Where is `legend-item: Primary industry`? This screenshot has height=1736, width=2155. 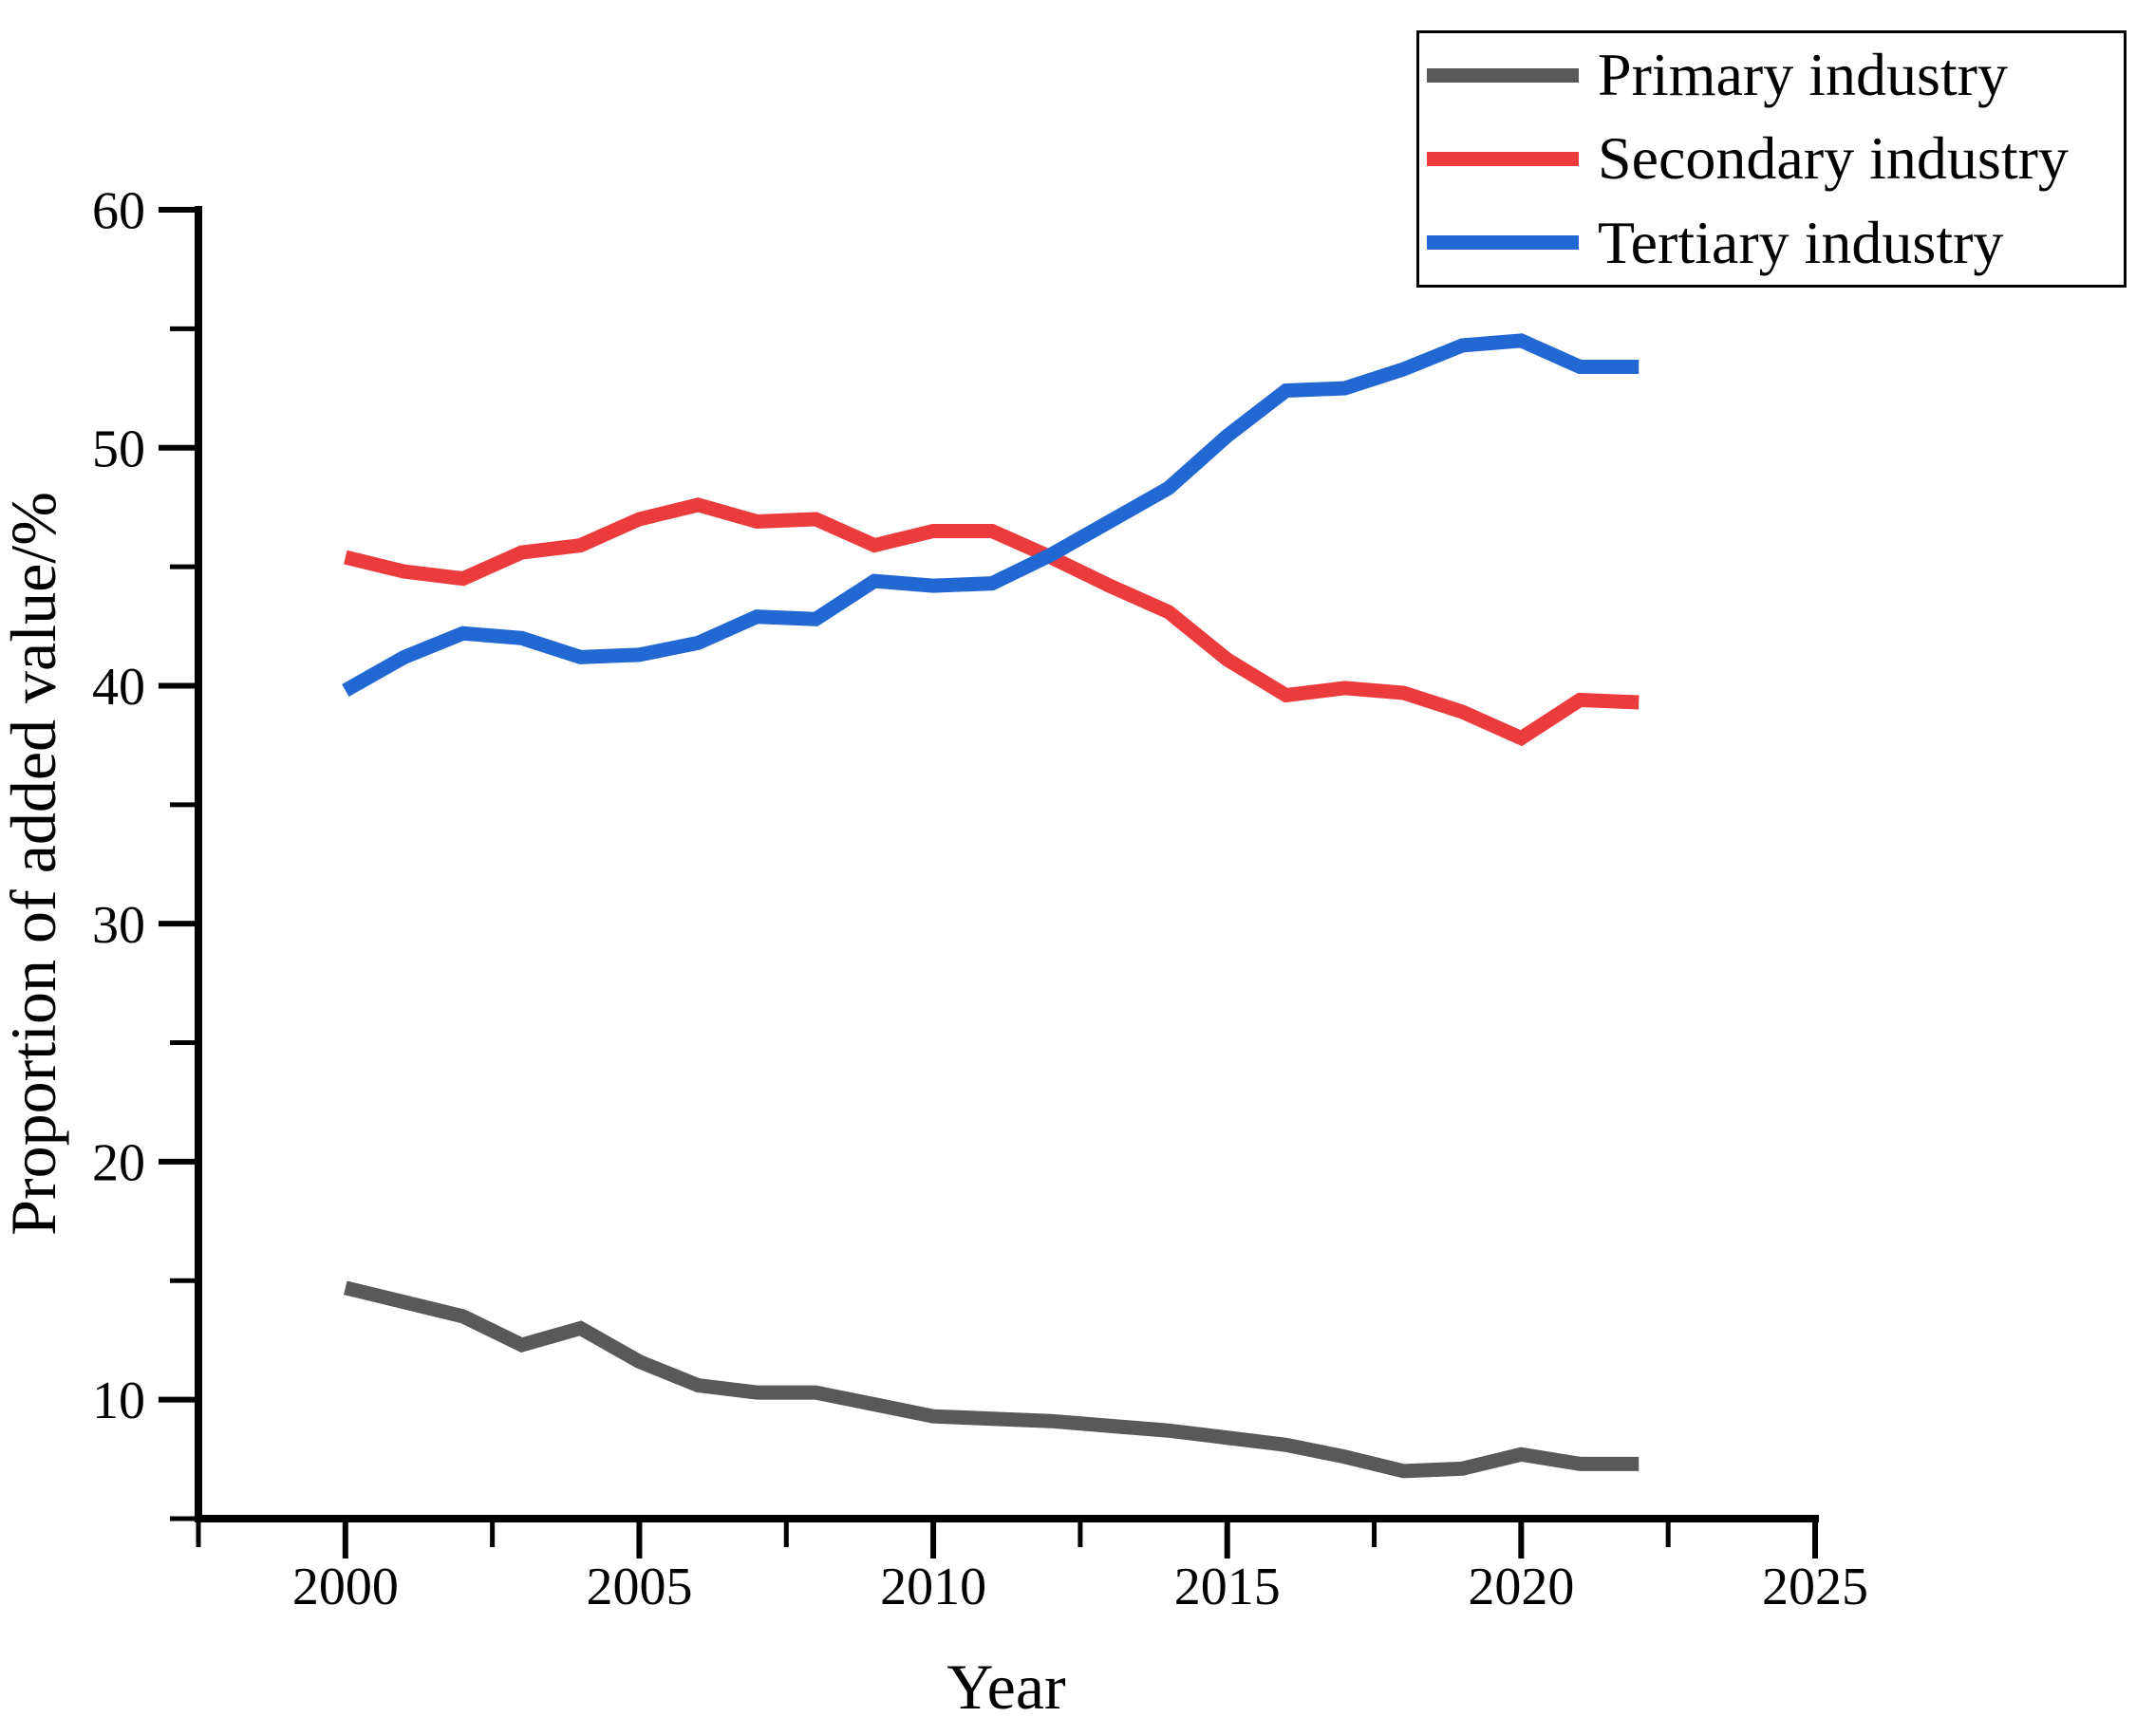 legend-item: Primary industry is located at coordinates (1775, 75).